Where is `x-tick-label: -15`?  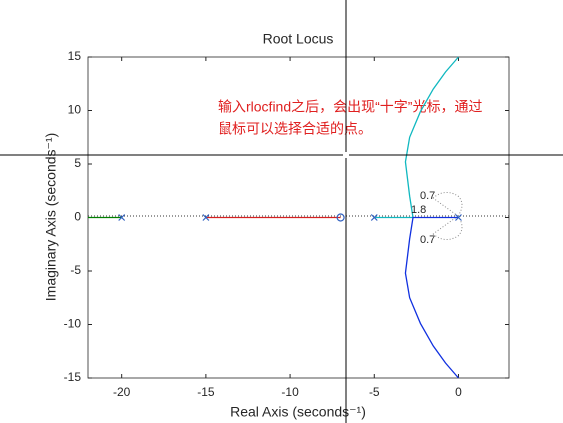
x-tick-label: -15 is located at coordinates (206, 392).